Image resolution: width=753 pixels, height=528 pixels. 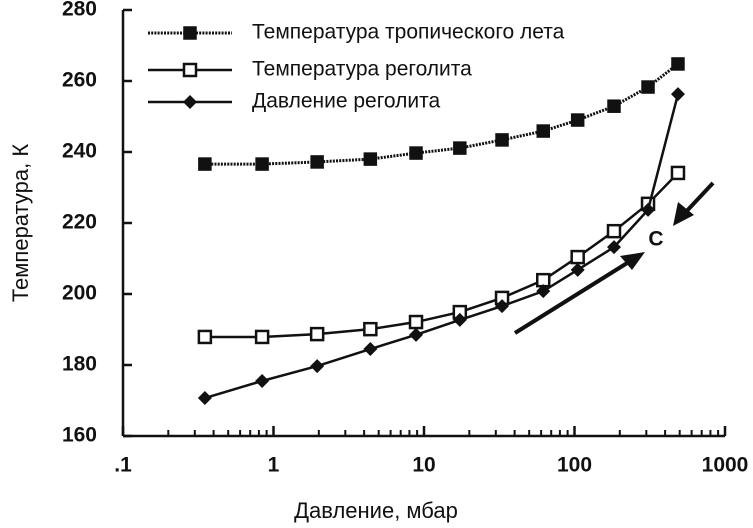 I want to click on x-tick-label: 1, so click(x=274, y=465).